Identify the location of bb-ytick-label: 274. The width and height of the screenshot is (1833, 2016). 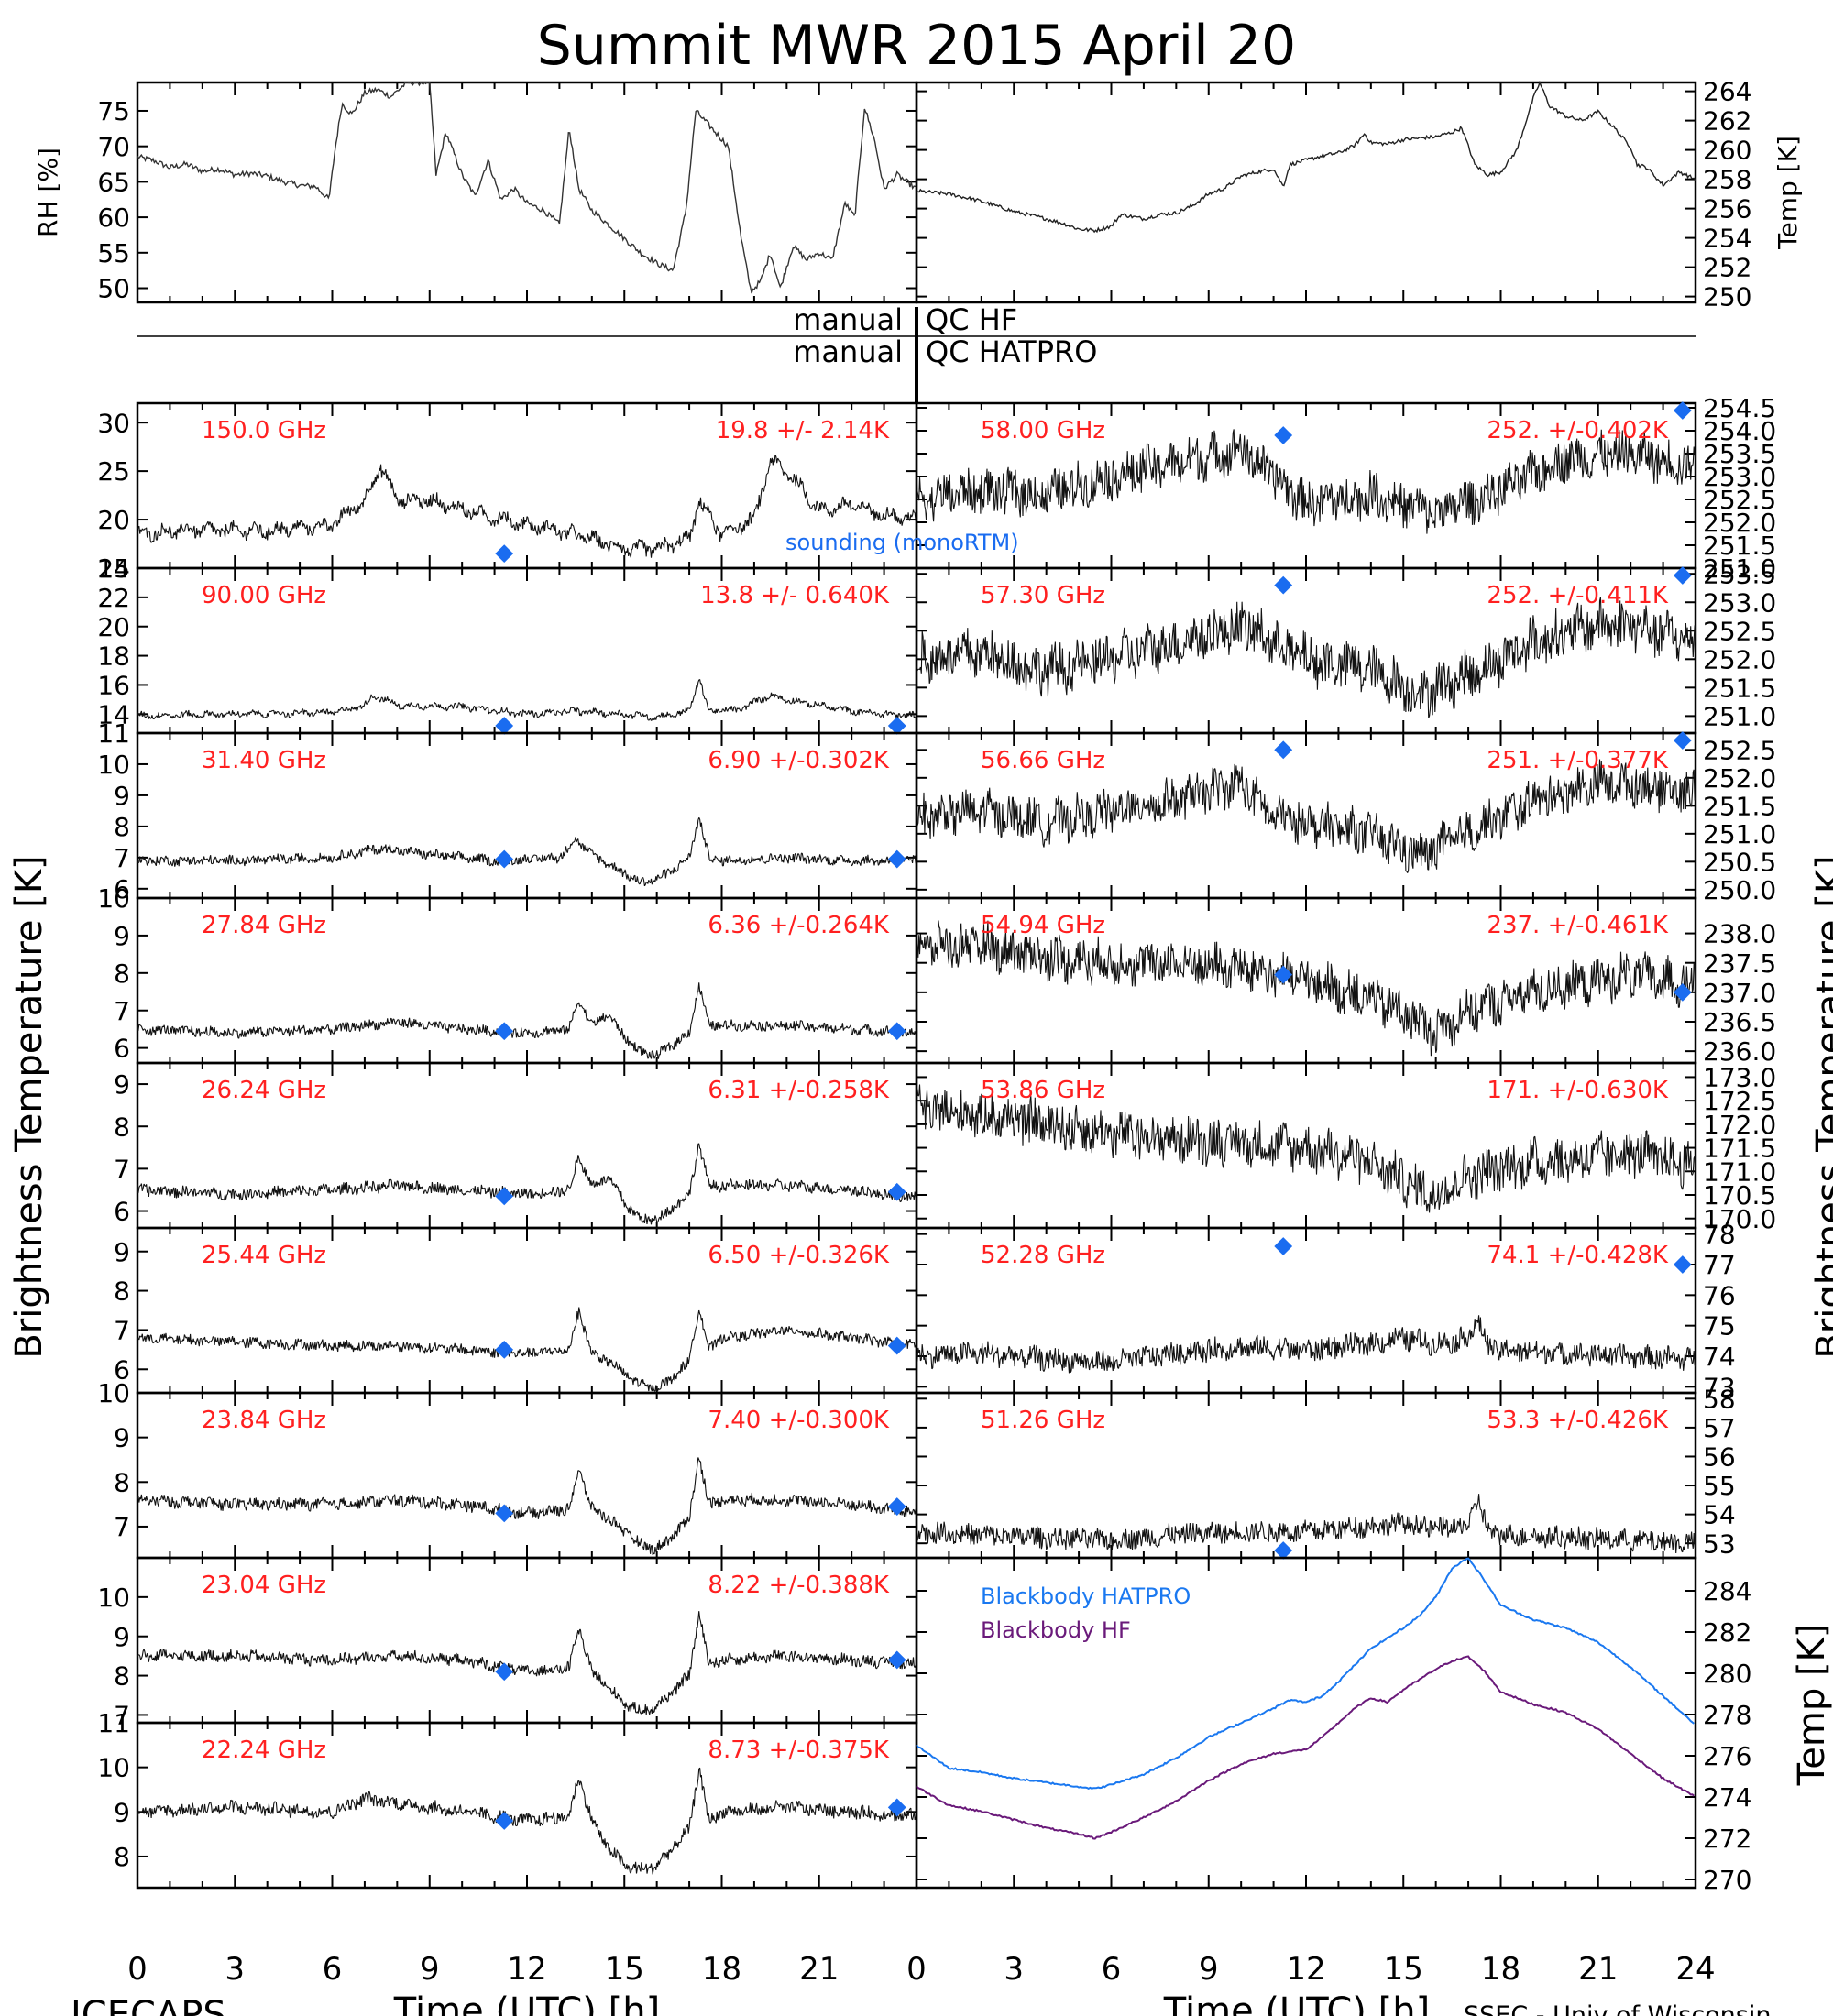
(1727, 1797).